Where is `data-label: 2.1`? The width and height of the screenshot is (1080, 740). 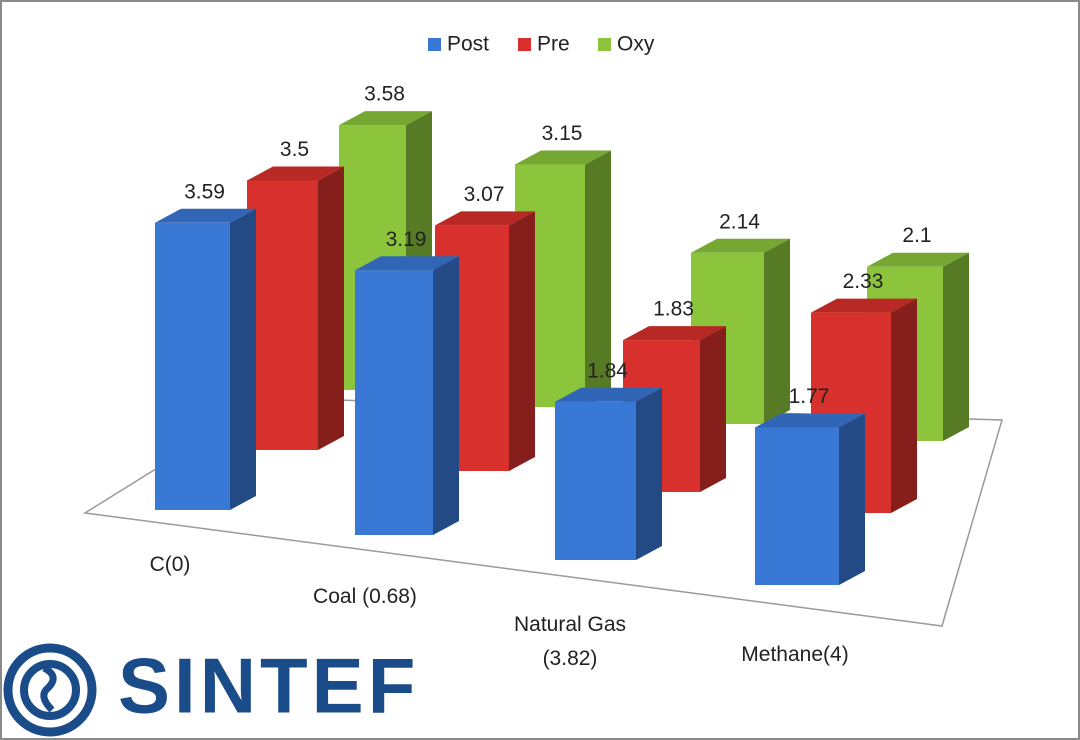 data-label: 2.1 is located at coordinates (916, 235).